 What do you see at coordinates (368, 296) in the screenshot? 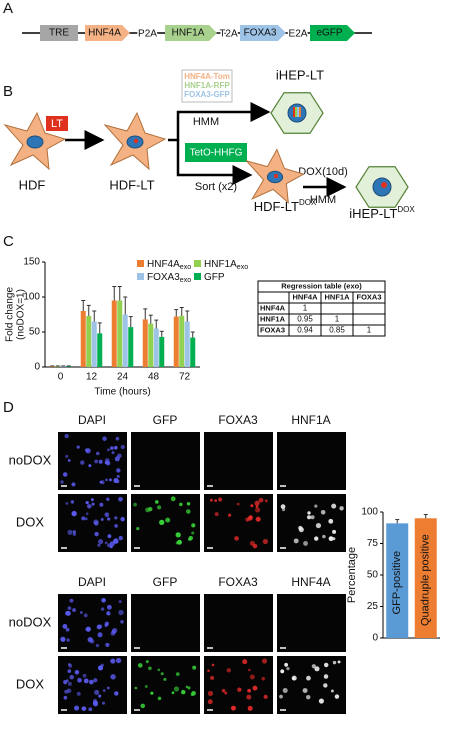
I see `table-header: FOXA3` at bounding box center [368, 296].